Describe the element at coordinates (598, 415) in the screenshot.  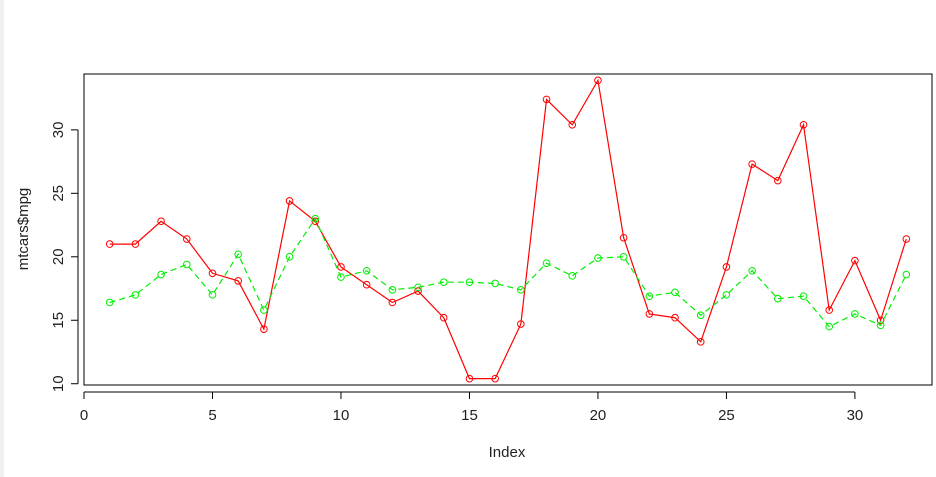
I see `x-tick-label: 20` at that location.